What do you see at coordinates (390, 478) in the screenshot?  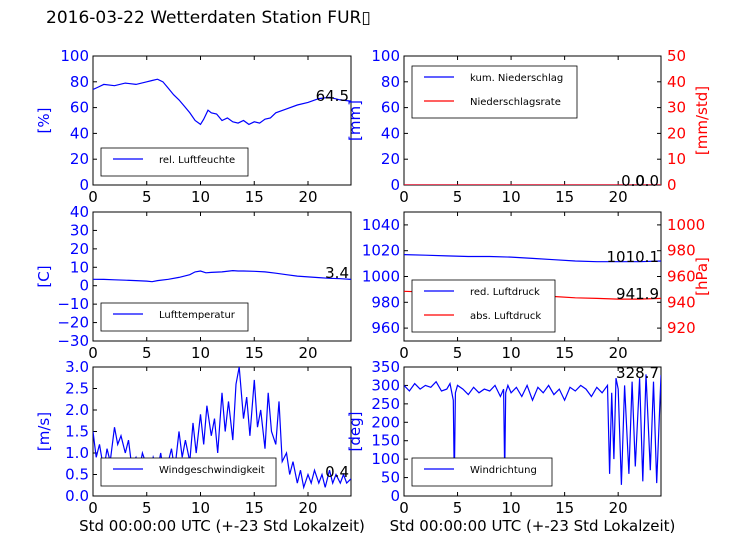 I see `y-tick-label: 50` at bounding box center [390, 478].